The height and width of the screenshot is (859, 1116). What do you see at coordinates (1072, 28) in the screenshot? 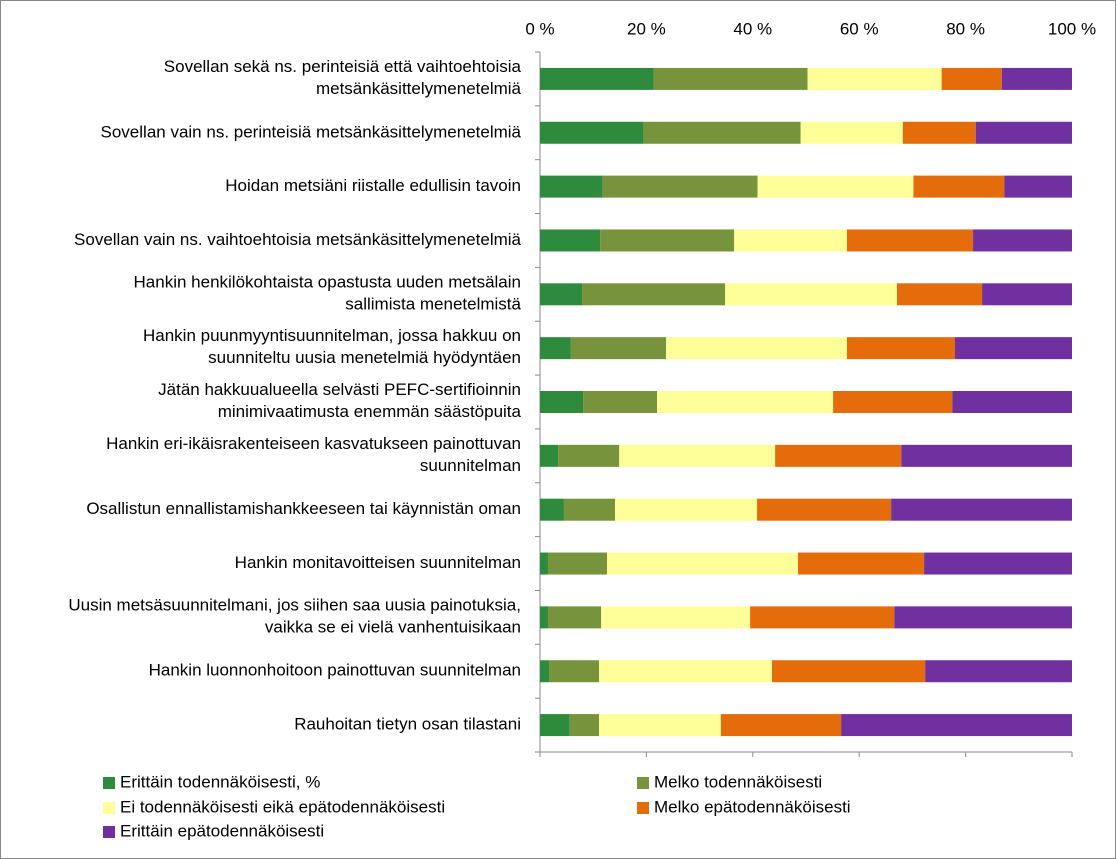
I see `x-tick-label: 100 %` at bounding box center [1072, 28].